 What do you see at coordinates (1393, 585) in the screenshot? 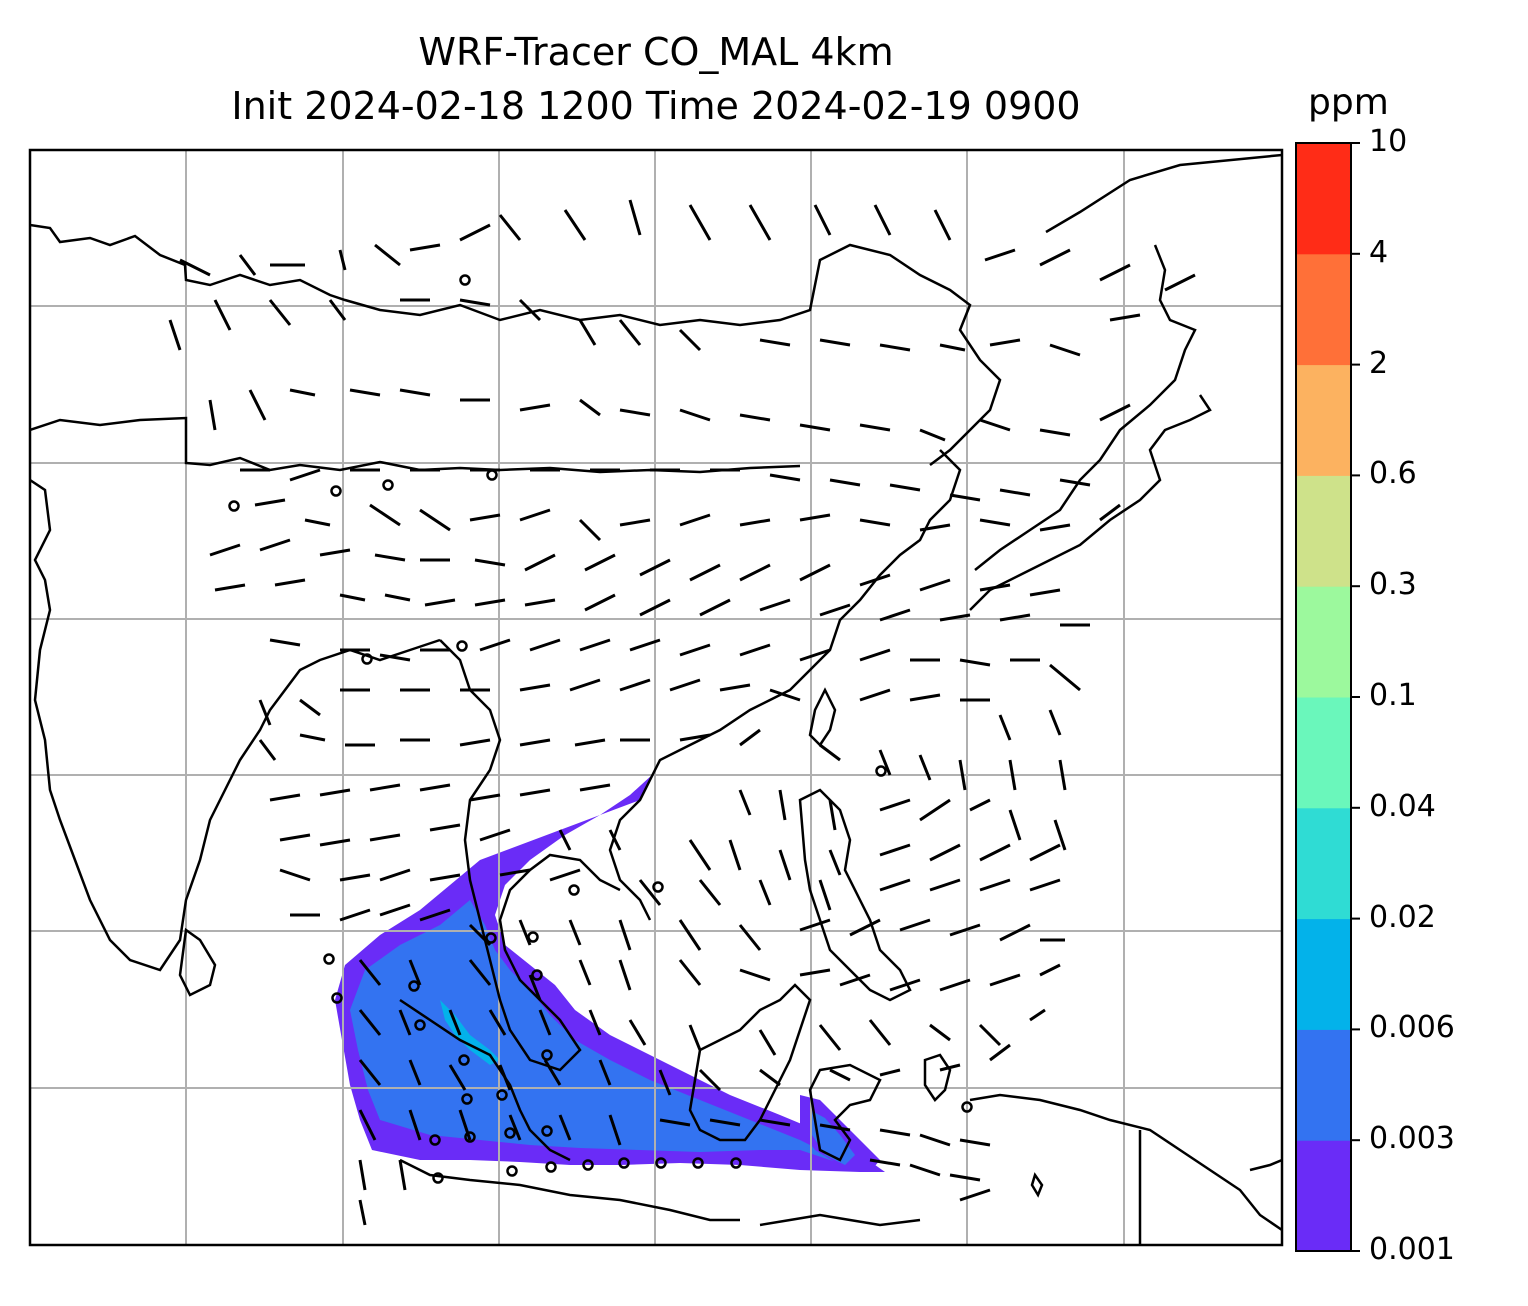
I see `colorbar-tick-label: 0.3` at bounding box center [1393, 585].